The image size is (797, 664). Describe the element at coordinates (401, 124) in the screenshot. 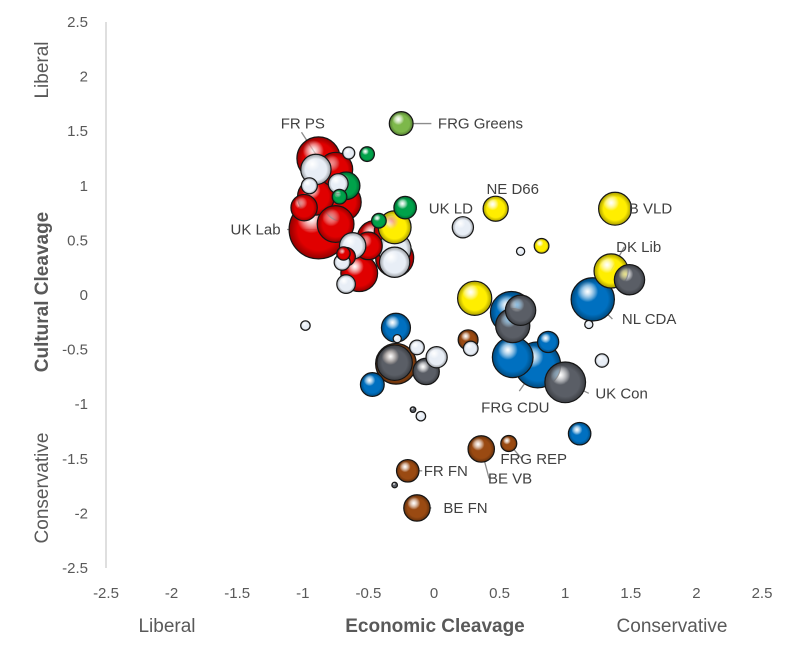

I see `bubble-point-lightgreen` at that location.